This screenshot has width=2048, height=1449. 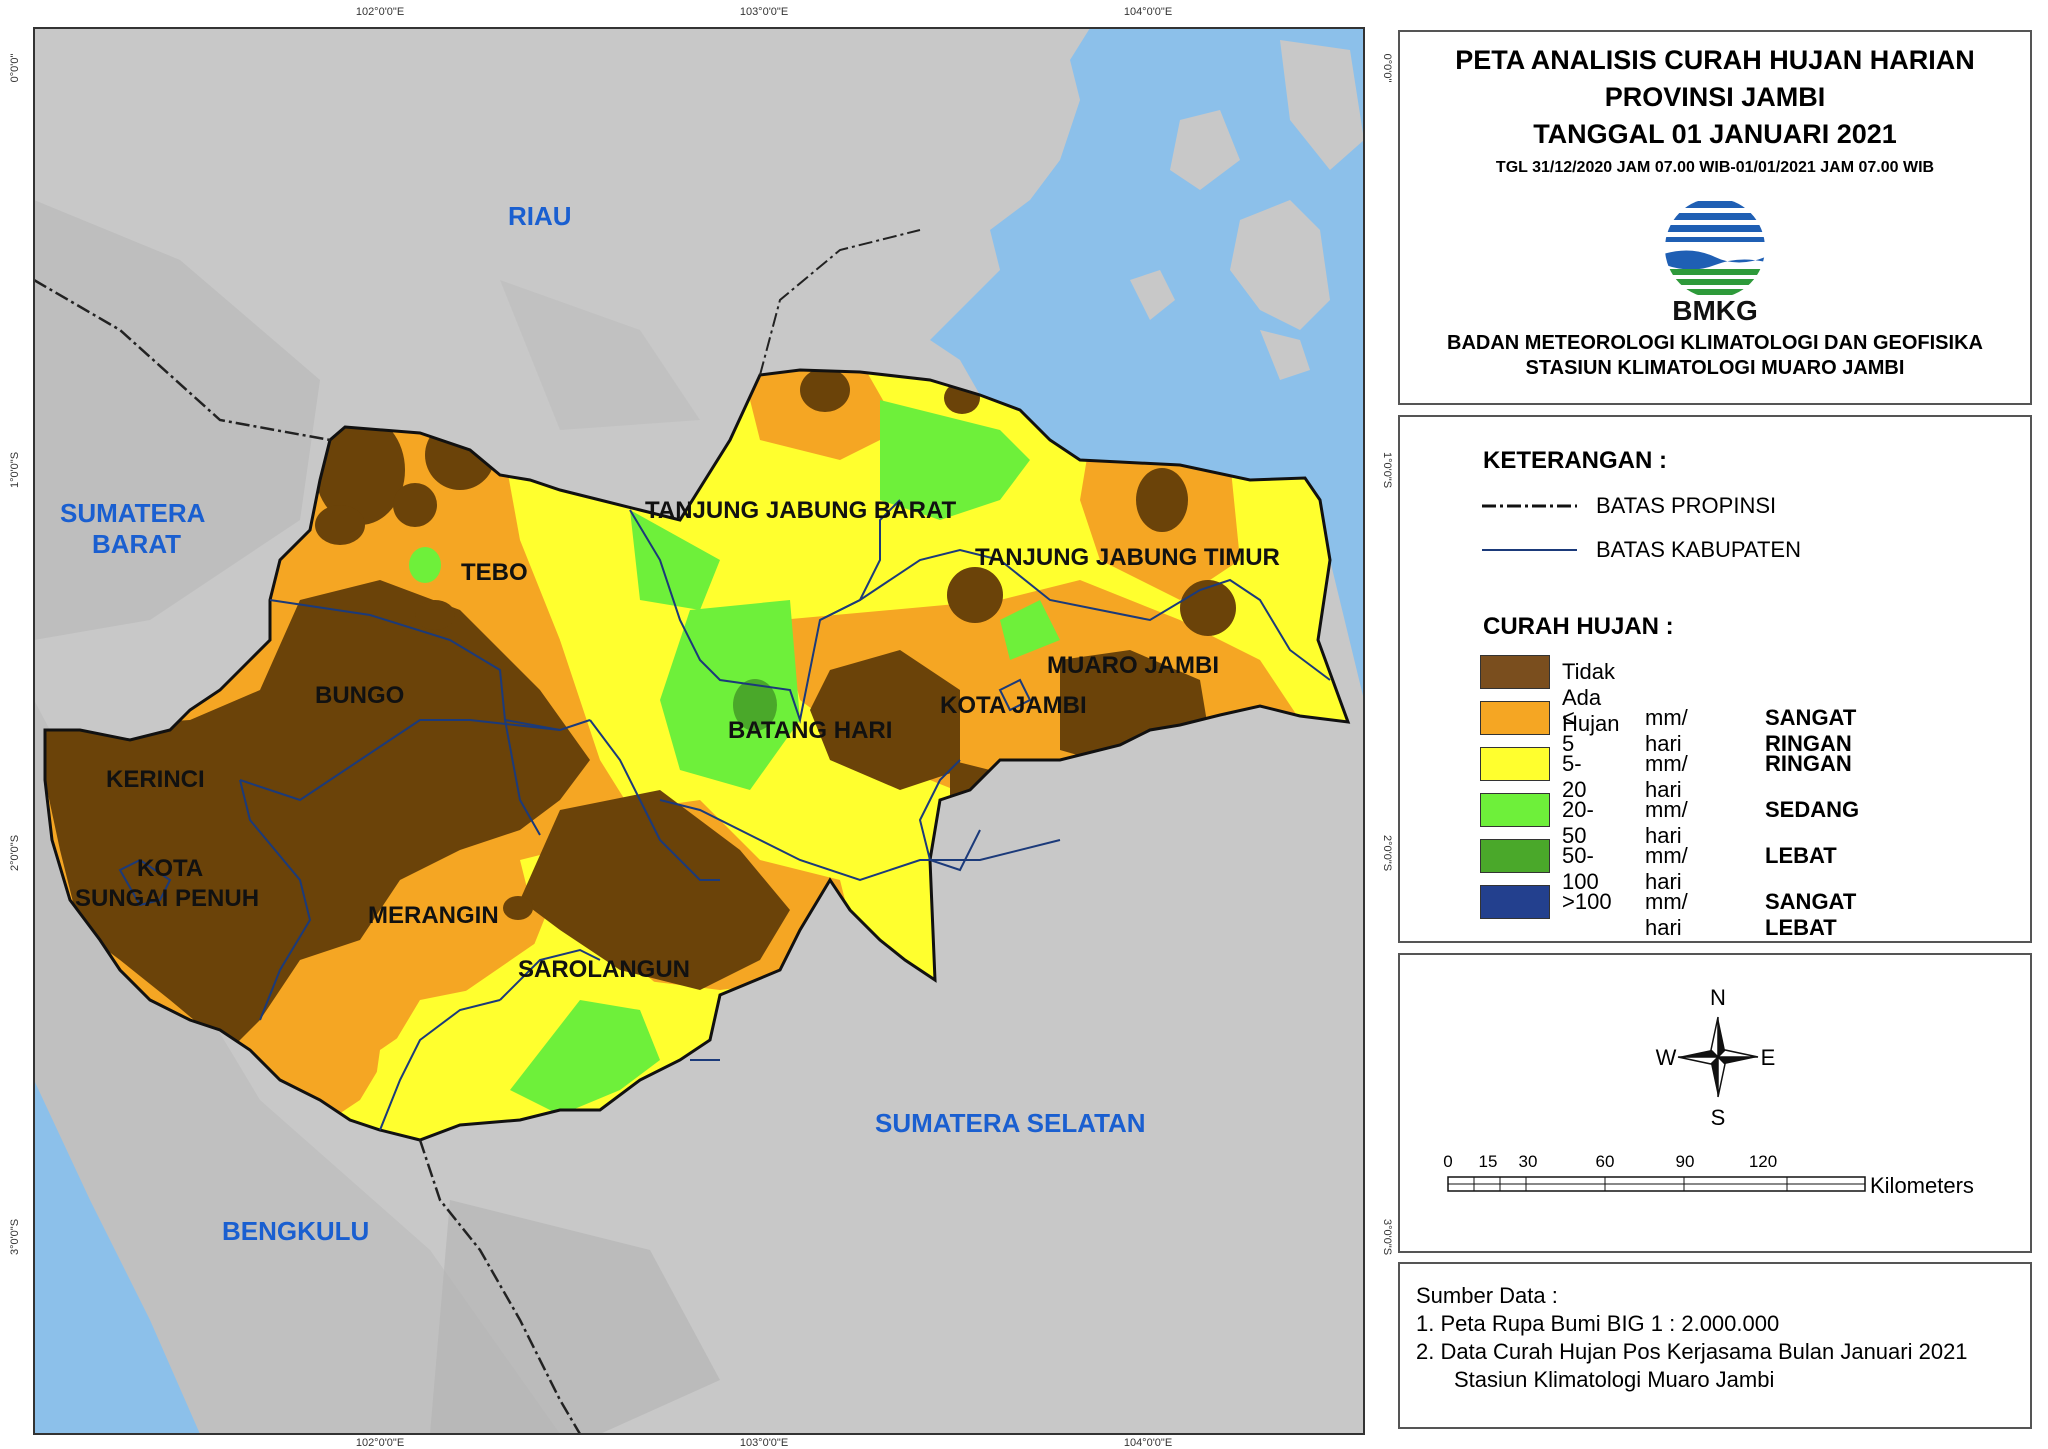 I want to click on bmkg-logo-text: BMKG, so click(x=1715, y=309).